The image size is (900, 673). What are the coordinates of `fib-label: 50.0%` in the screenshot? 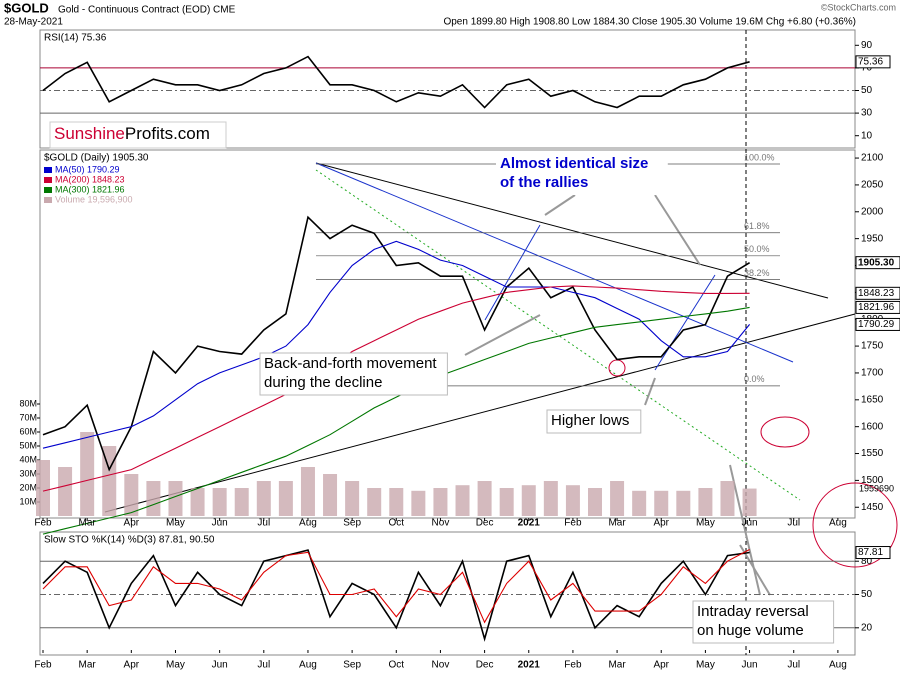 It's located at (757, 249).